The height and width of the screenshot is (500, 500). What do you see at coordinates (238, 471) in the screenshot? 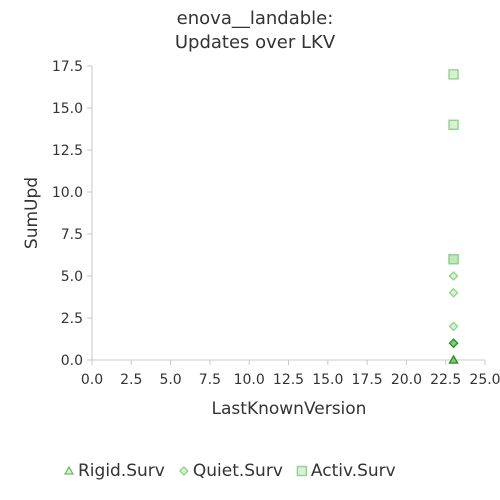
I see `legend-label: Quiet.Surv` at bounding box center [238, 471].